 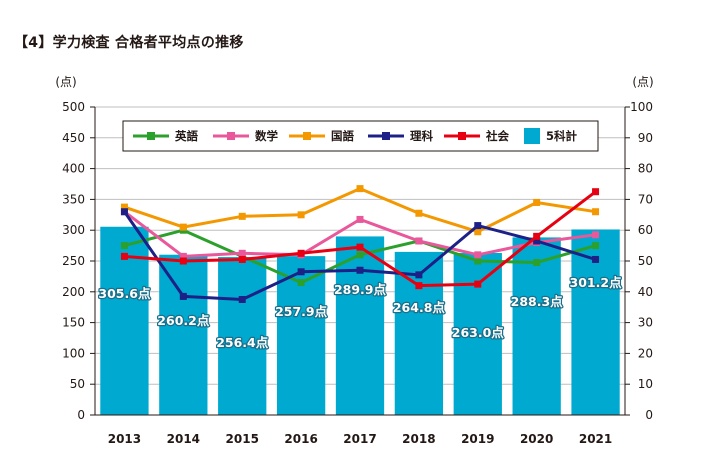 I want to click on y-tick-label-left: 200, so click(x=73, y=292).